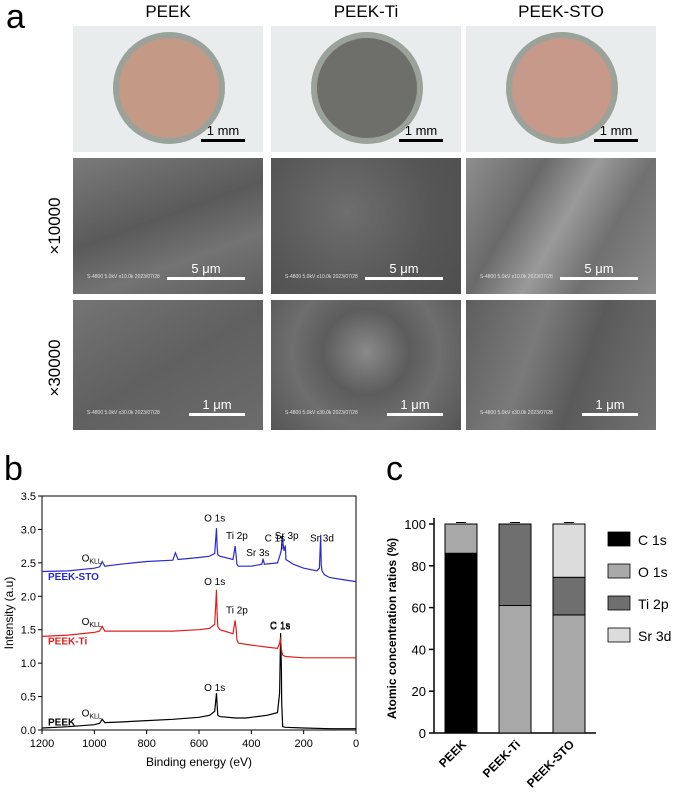 The image size is (685, 808). I want to click on x-tick-label: PEEK-STO, so click(550, 763).